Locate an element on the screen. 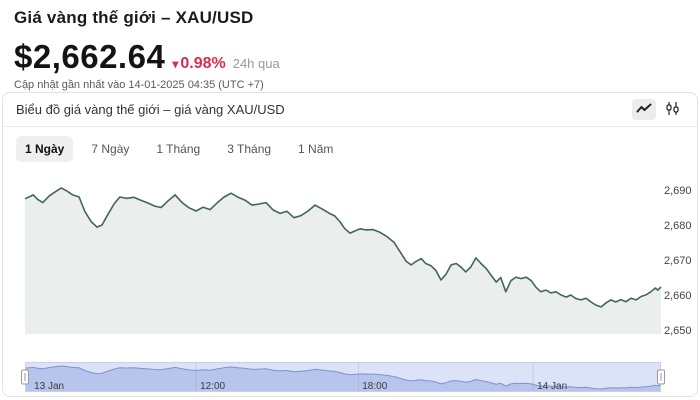 This screenshot has width=700, height=400. svg-text: 13 Jan is located at coordinates (49, 386).